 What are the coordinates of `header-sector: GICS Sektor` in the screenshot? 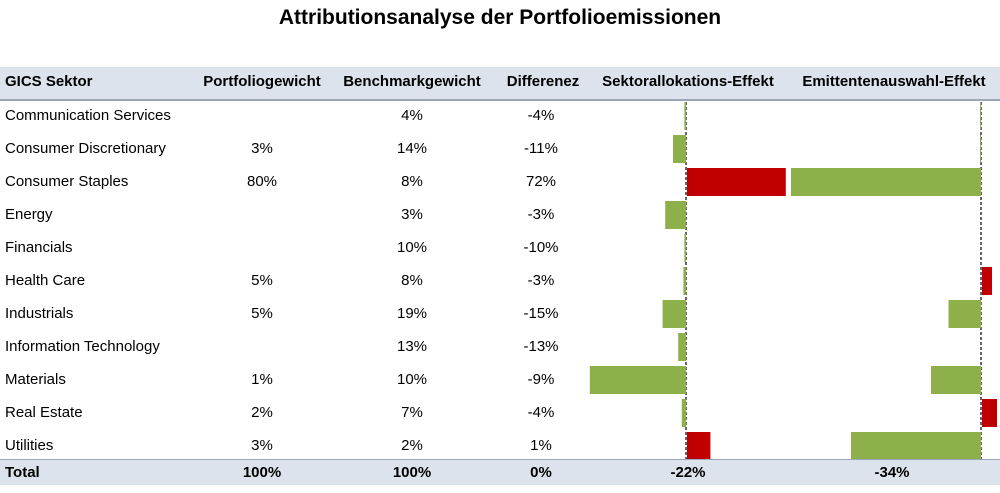 It's located at (49, 81).